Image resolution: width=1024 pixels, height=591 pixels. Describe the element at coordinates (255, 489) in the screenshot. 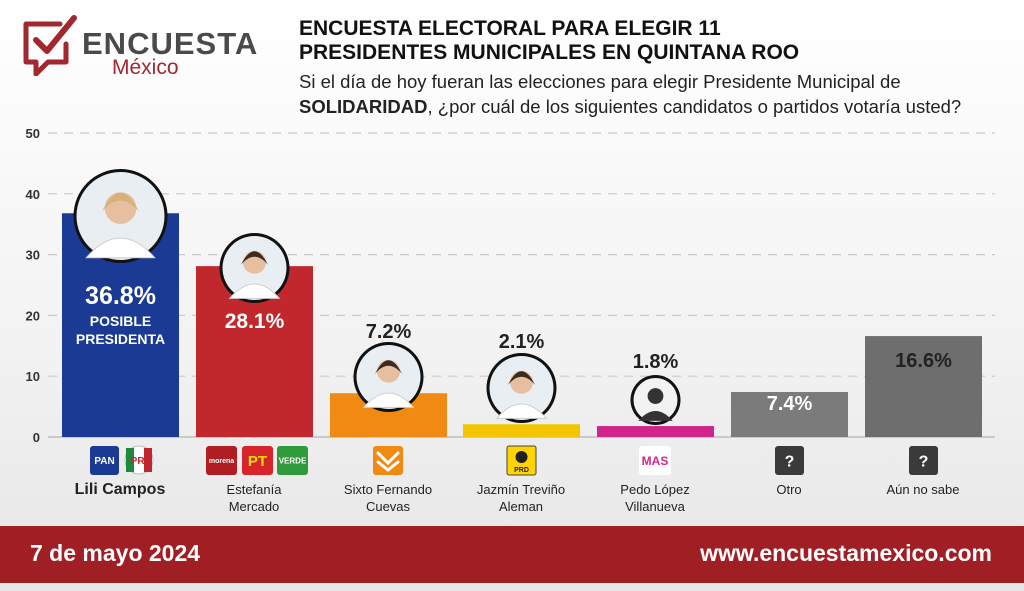

I see `category-label-line: Estefanía` at that location.